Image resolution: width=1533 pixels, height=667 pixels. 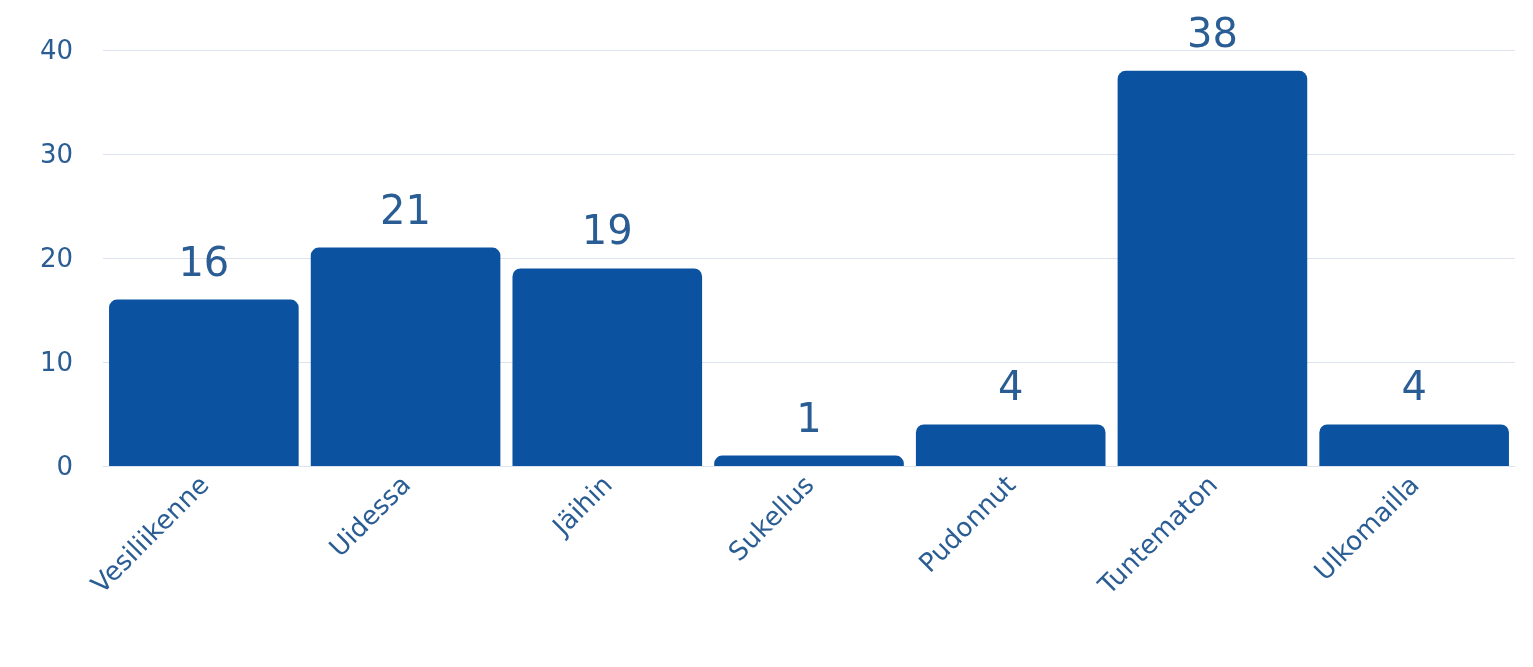 I want to click on y-tick-label: 20, so click(x=56, y=258).